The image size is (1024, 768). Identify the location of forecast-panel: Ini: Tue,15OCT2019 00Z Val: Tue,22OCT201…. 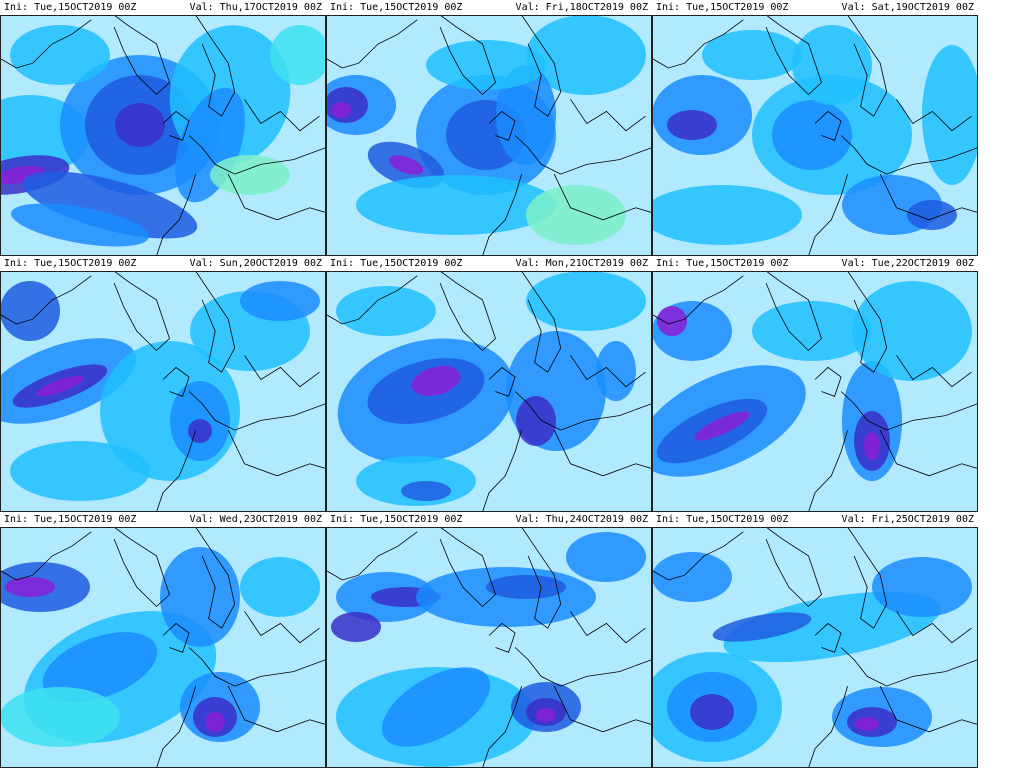
(815, 384).